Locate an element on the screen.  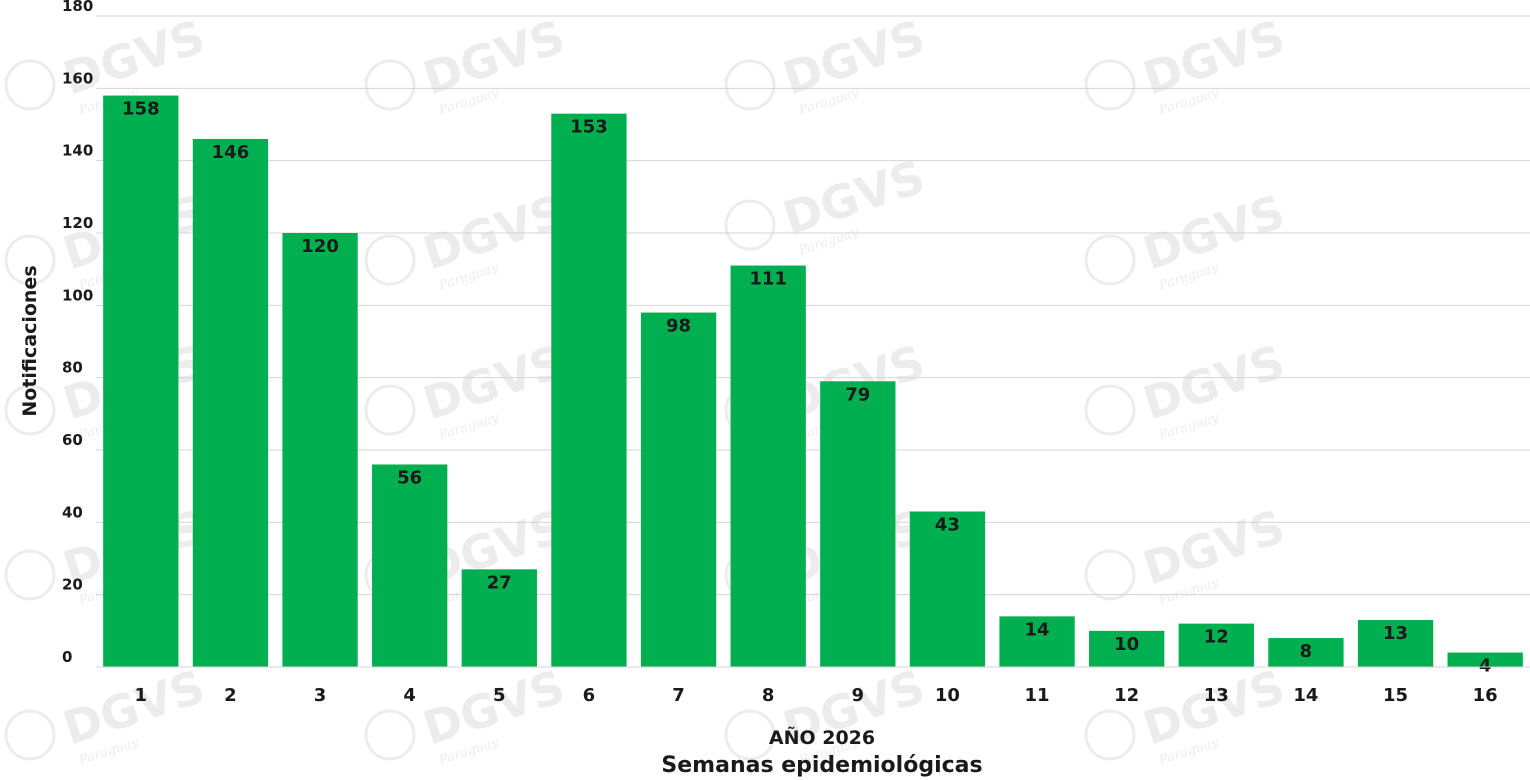
data-label: 43 is located at coordinates (947, 524).